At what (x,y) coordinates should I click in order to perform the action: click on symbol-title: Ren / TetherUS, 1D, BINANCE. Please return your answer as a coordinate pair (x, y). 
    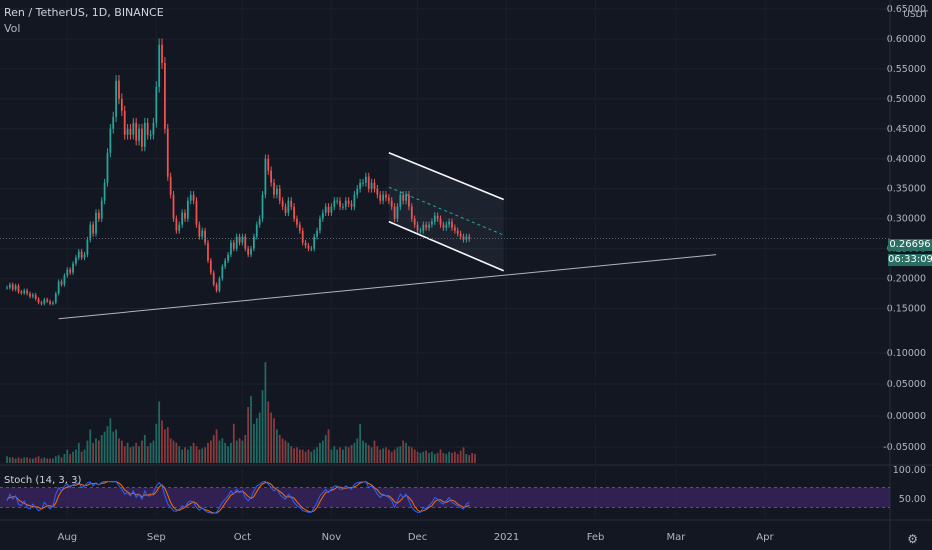
    Looking at the image, I should click on (84, 12).